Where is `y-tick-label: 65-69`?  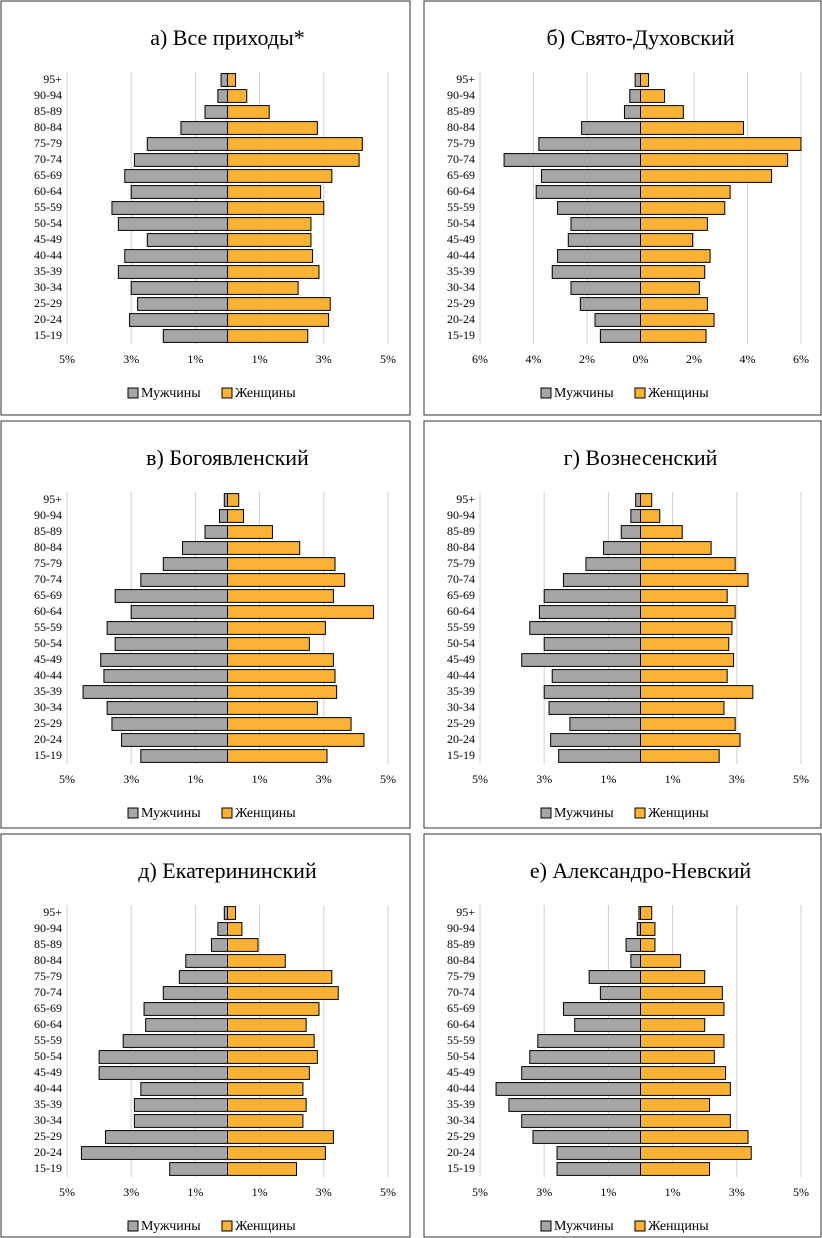
y-tick-label: 65-69 is located at coordinates (461, 1008).